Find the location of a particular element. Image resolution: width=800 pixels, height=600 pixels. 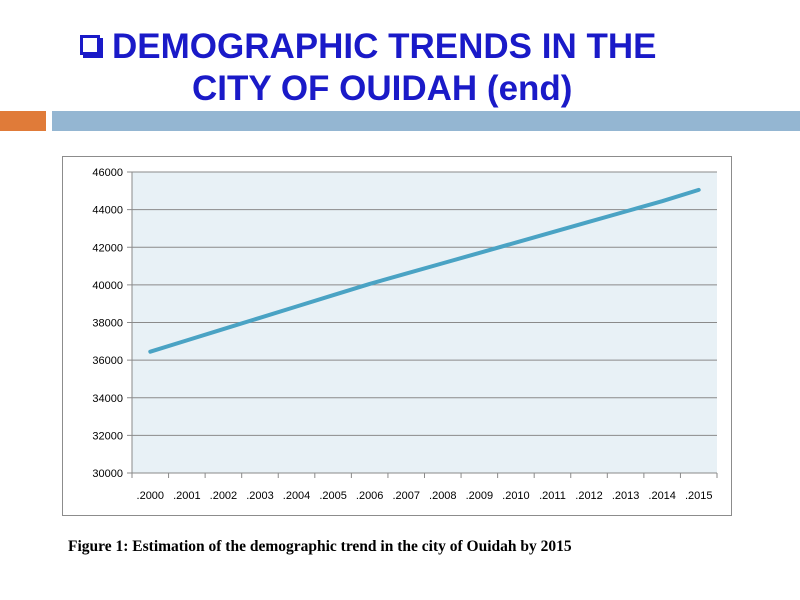

x-tick-label: .2015 is located at coordinates (699, 496).